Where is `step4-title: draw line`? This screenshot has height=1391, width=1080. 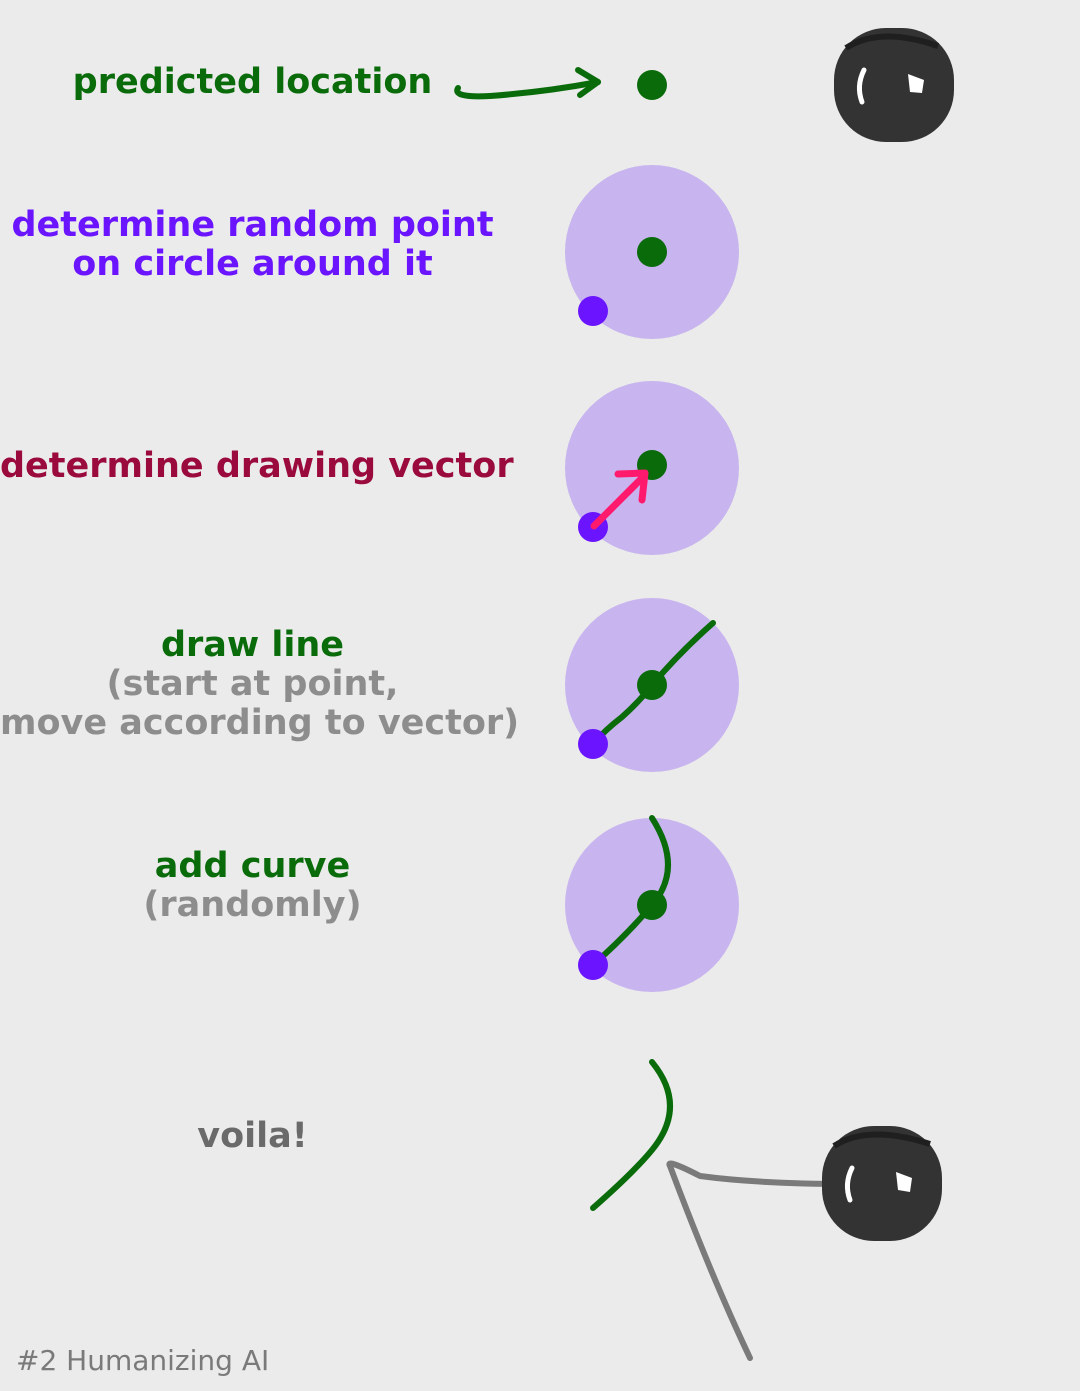
step4-title: draw line is located at coordinates (252, 645).